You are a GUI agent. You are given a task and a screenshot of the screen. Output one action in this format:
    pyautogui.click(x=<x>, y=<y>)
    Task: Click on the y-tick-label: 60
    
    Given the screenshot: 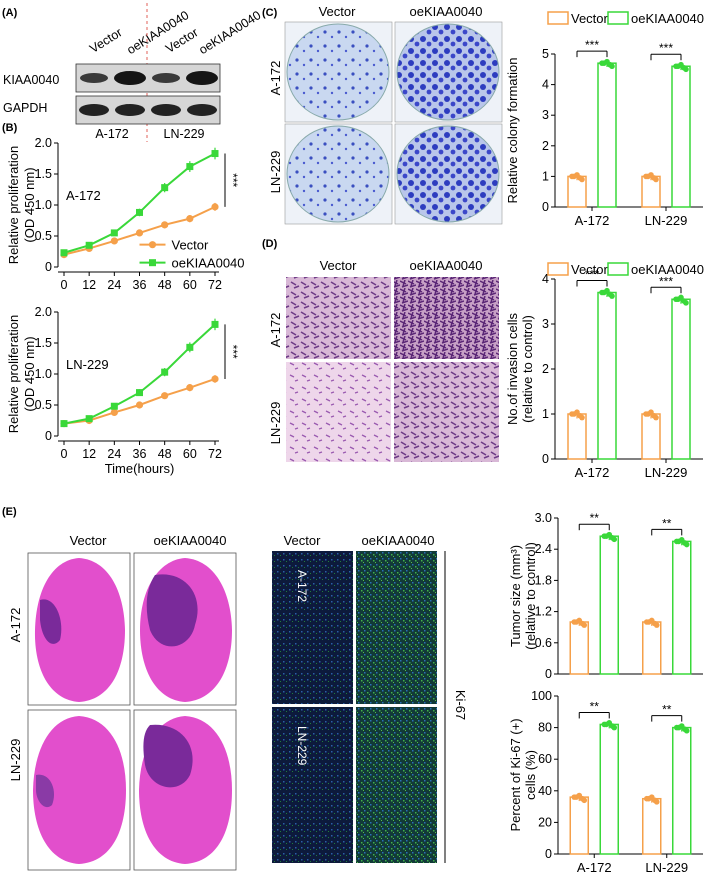 What is the action you would take?
    pyautogui.click(x=545, y=759)
    